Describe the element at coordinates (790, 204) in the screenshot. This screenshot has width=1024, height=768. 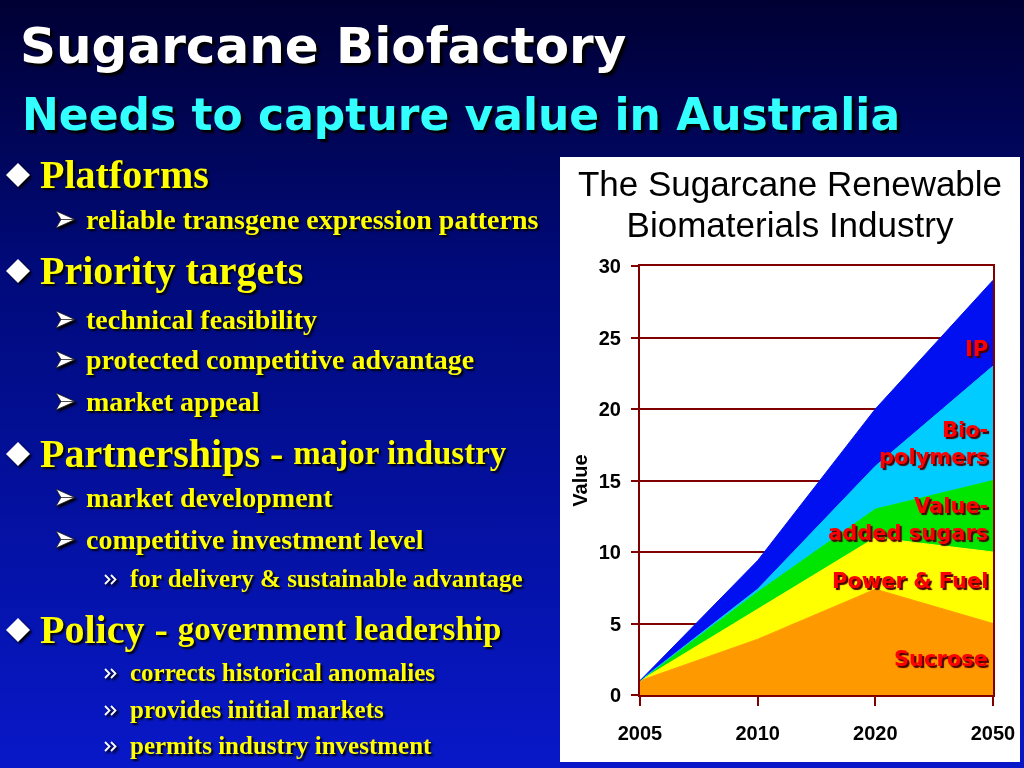
I see `text: The Sugarcane Renewable Biomaterials Industry` at that location.